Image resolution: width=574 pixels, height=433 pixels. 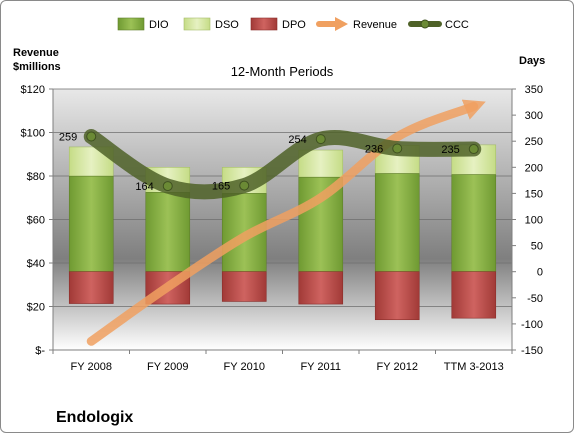 What do you see at coordinates (397, 367) in the screenshot?
I see `x-tick-label: FY 2012` at bounding box center [397, 367].